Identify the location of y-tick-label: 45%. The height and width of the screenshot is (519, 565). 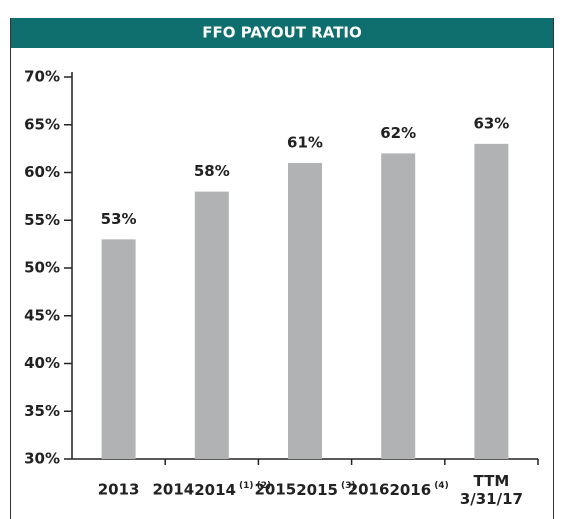
(42, 315).